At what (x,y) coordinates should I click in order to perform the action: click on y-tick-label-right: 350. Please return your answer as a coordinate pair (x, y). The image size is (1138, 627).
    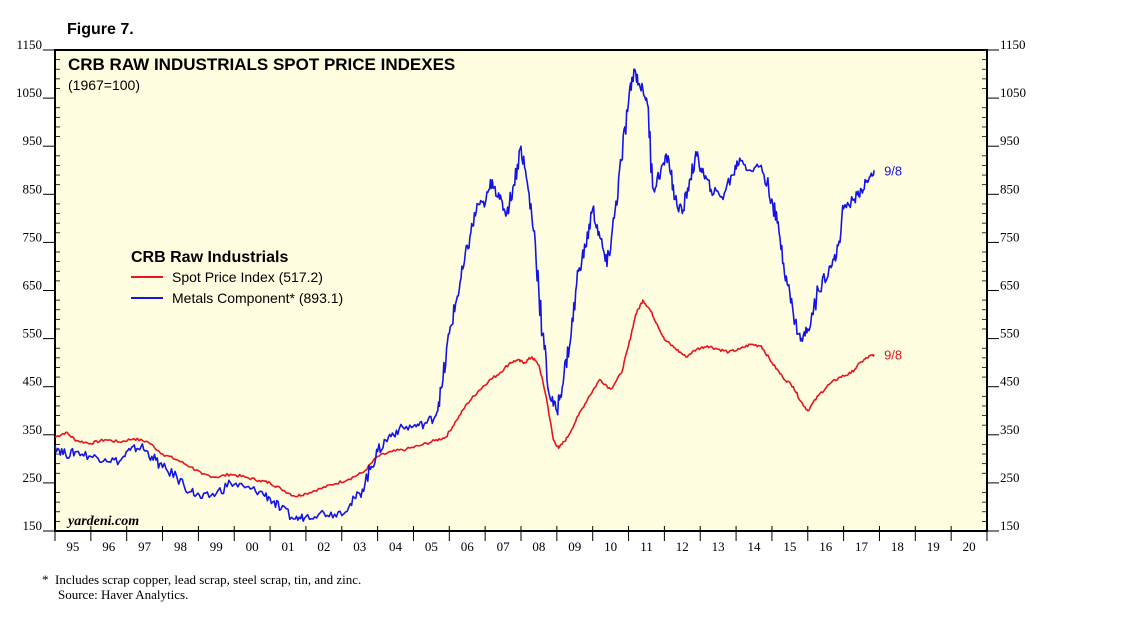
    Looking at the image, I should click on (1010, 429).